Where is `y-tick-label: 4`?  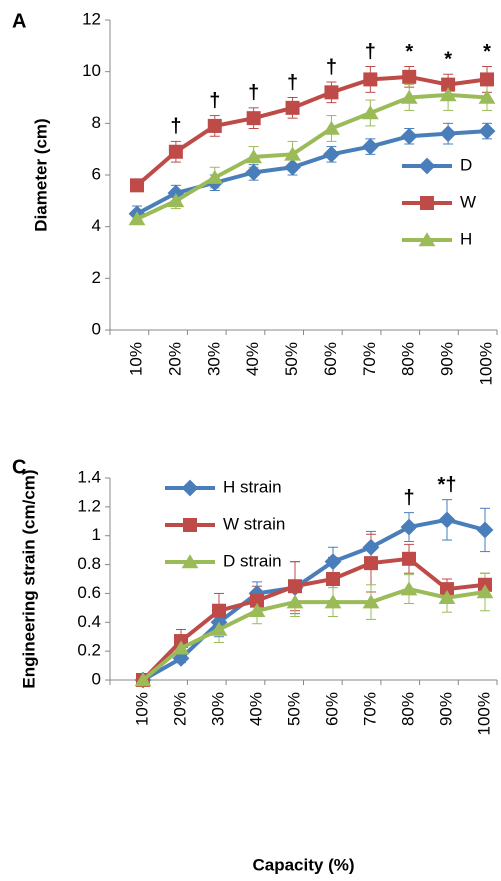 y-tick-label: 4 is located at coordinates (96, 225).